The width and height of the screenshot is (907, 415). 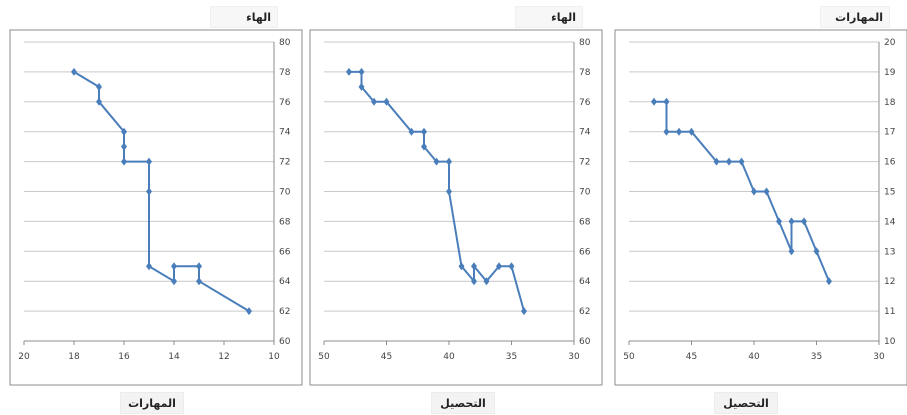 I want to click on chart-1-xlabel: المهارات, so click(x=152, y=403).